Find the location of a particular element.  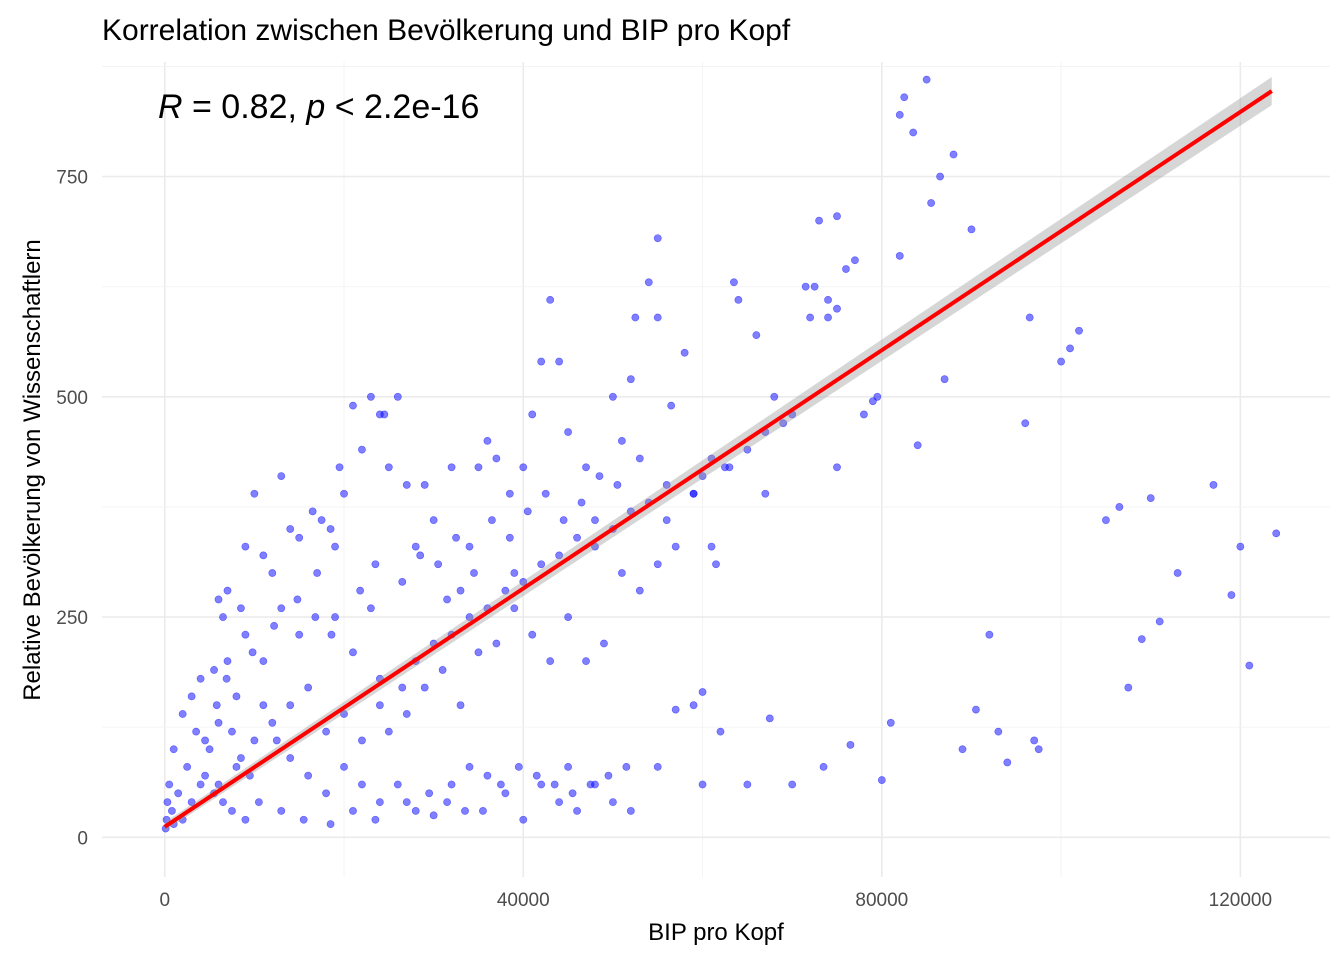

y-tick-label: 750 is located at coordinates (72, 178).